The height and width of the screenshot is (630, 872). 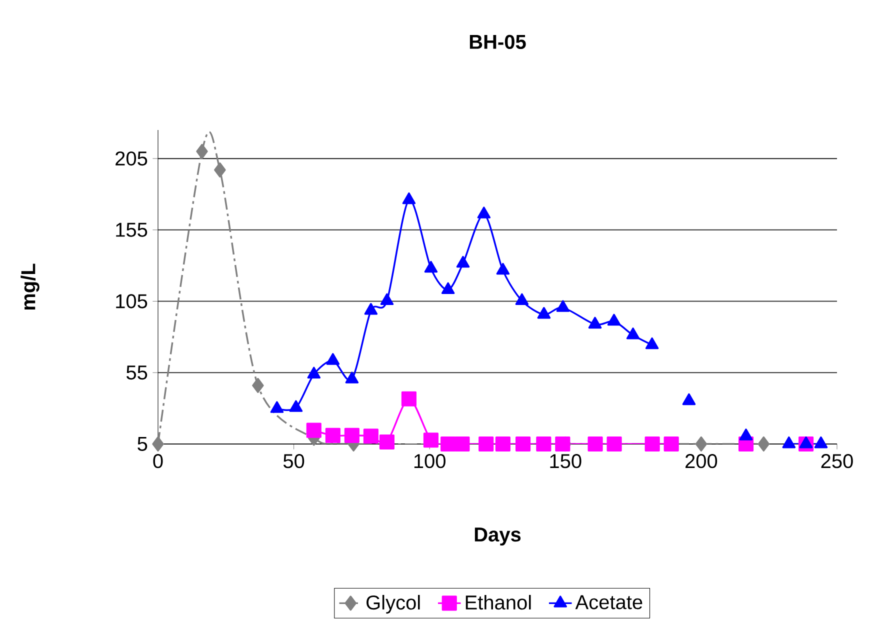 I want to click on y-tick-label: 105, so click(x=132, y=301).